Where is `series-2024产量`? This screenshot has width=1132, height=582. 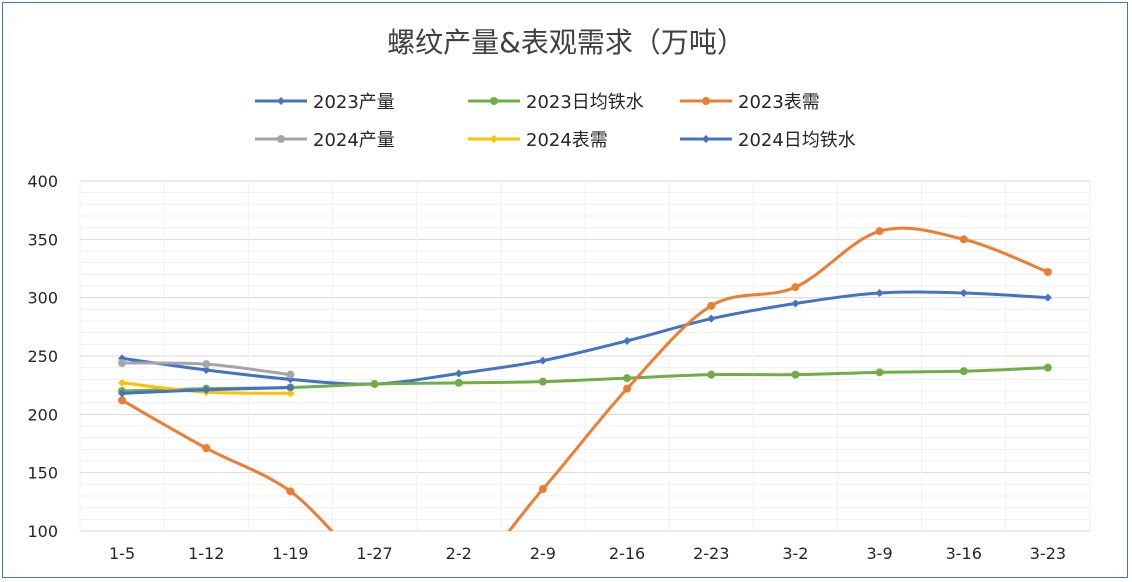
series-2024产量 is located at coordinates (206, 369).